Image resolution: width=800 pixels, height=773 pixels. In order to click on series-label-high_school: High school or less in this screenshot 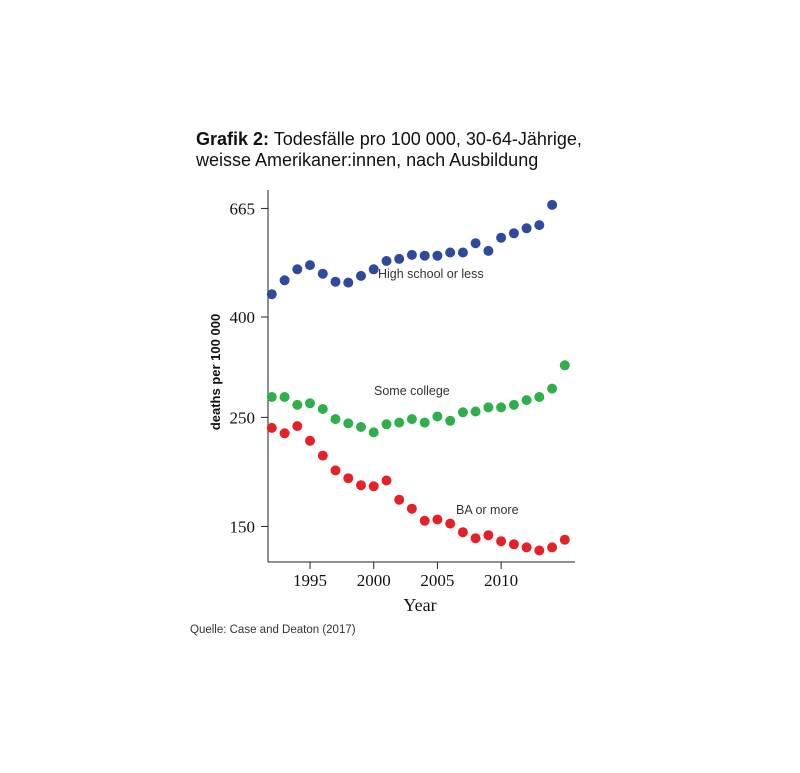, I will do `click(431, 274)`.